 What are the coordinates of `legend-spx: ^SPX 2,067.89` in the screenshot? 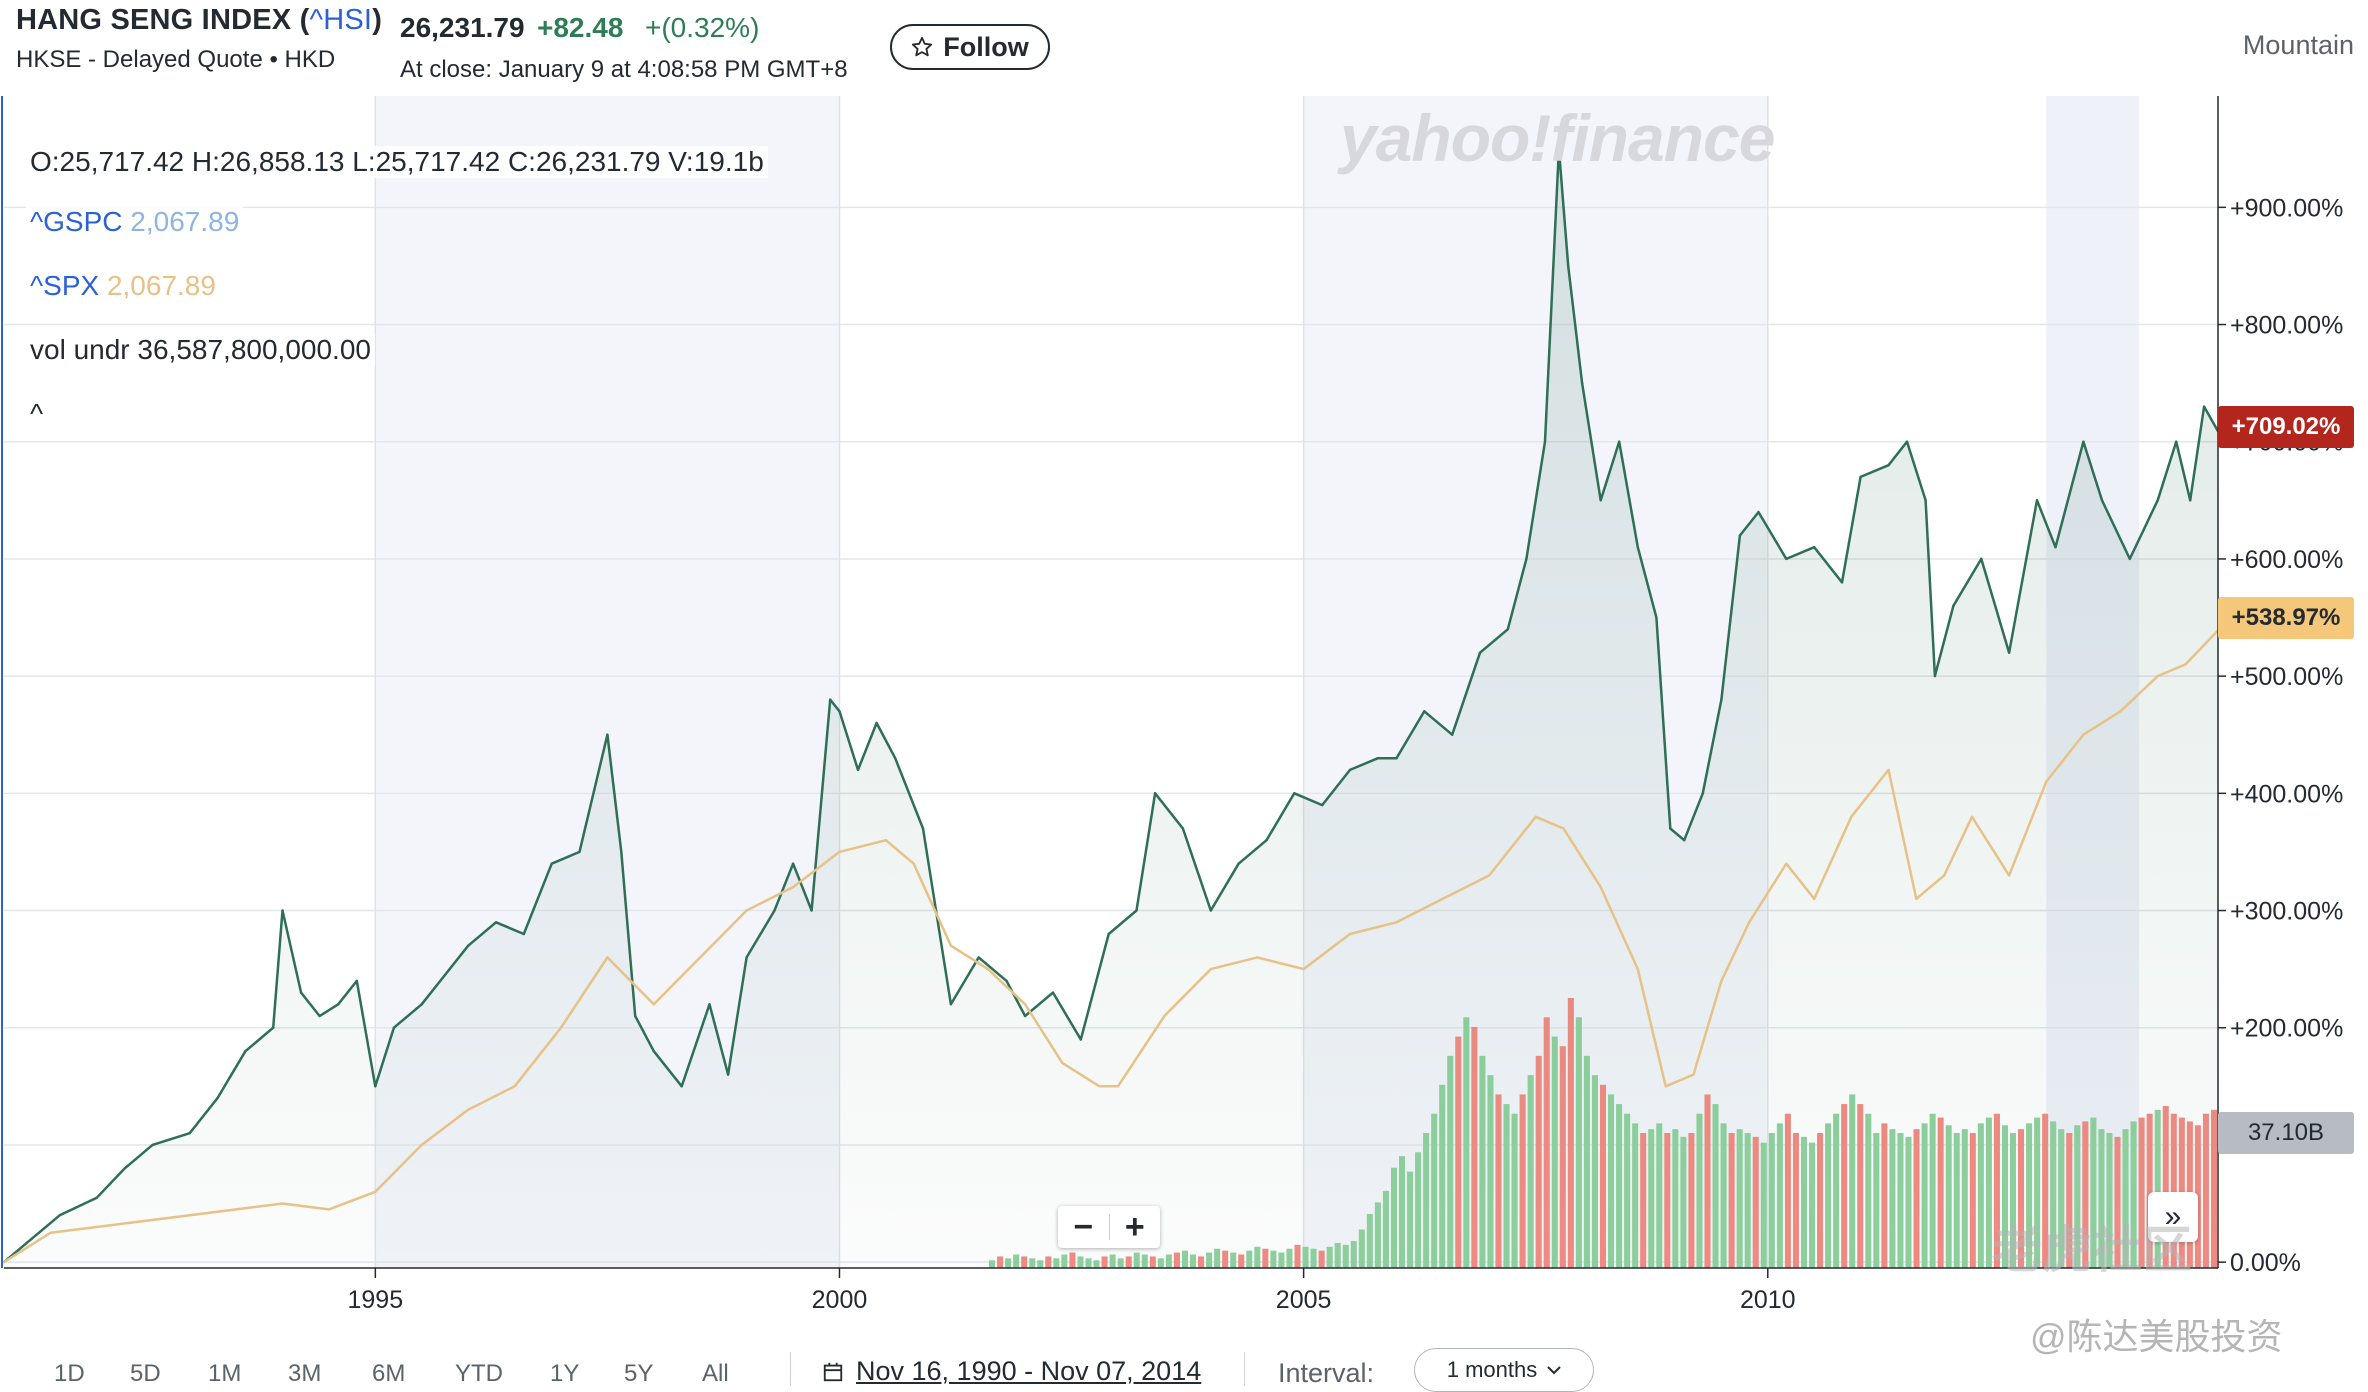 It's located at (123, 286).